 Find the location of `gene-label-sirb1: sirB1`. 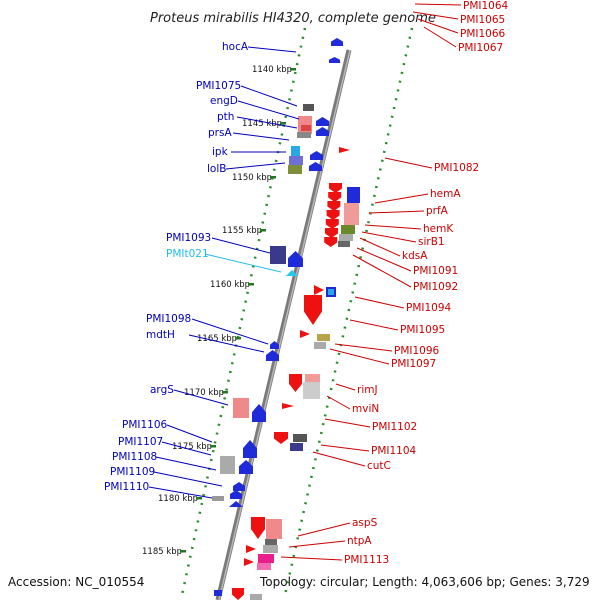

gene-label-sirb1: sirB1 is located at coordinates (431, 242).